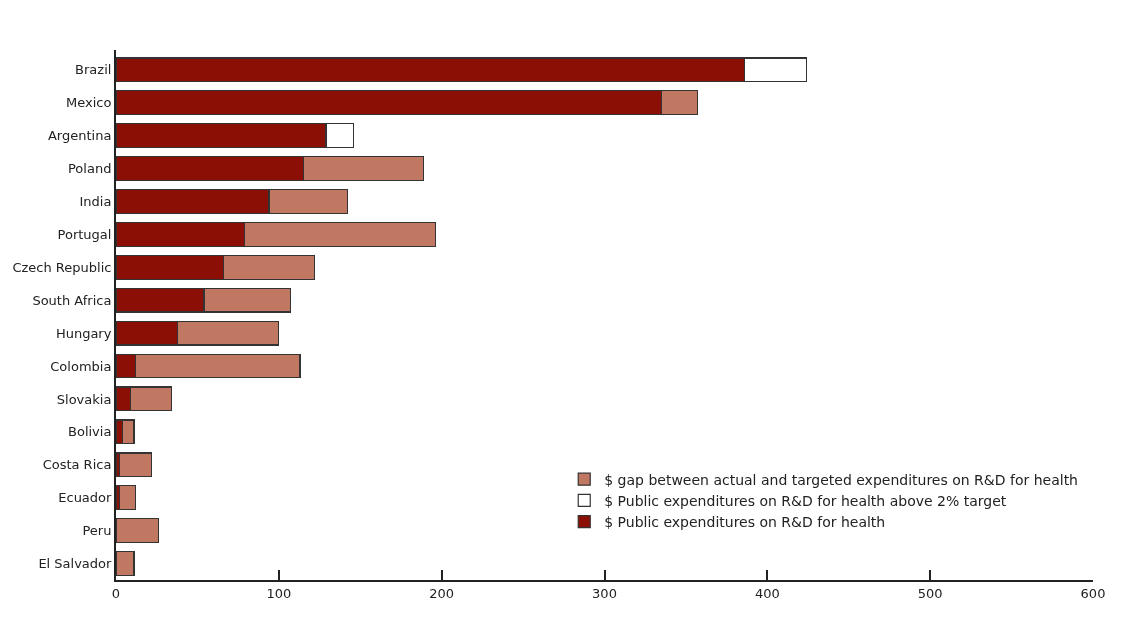 This screenshot has height=630, width=1133. Describe the element at coordinates (84, 234) in the screenshot. I see `y-tick-label: Portugal` at that location.